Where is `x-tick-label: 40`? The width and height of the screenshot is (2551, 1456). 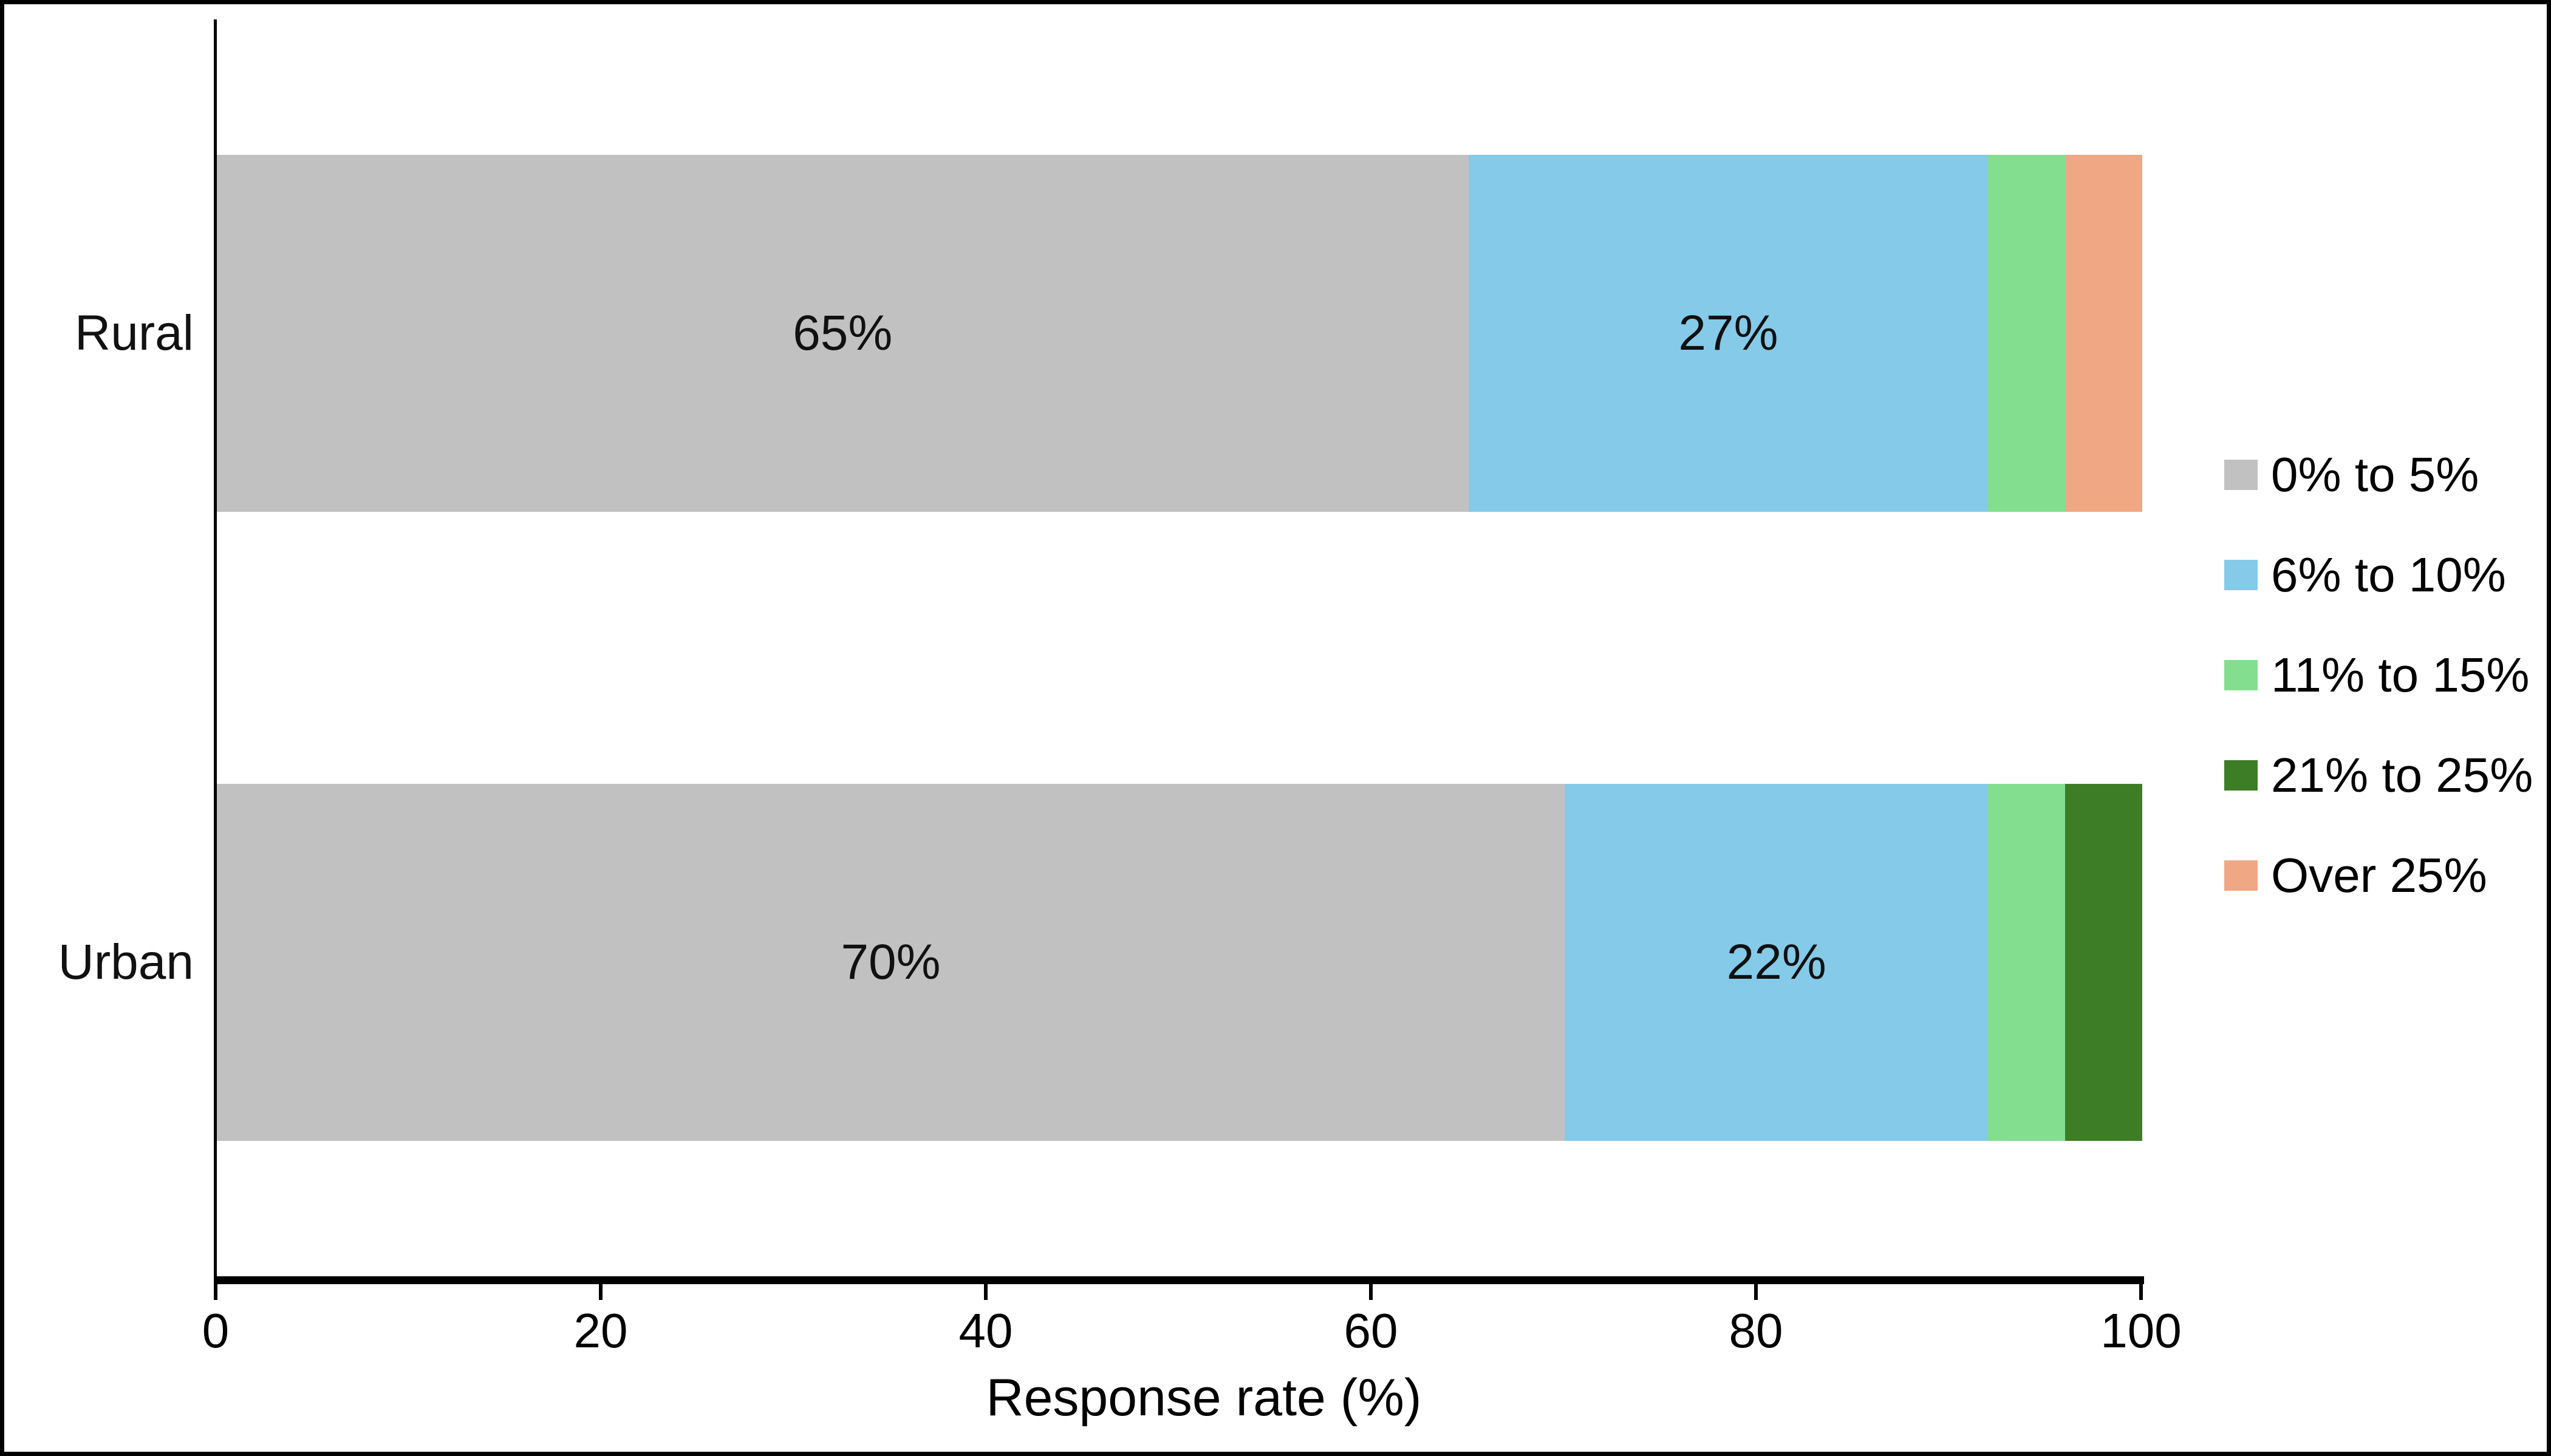 x-tick-label: 40 is located at coordinates (985, 1331).